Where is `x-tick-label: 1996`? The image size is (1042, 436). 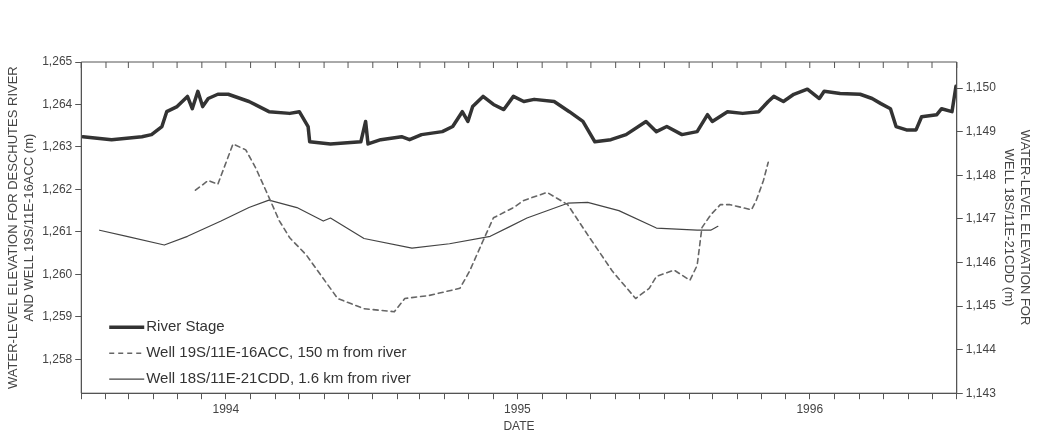 x-tick-label: 1996 is located at coordinates (810, 408).